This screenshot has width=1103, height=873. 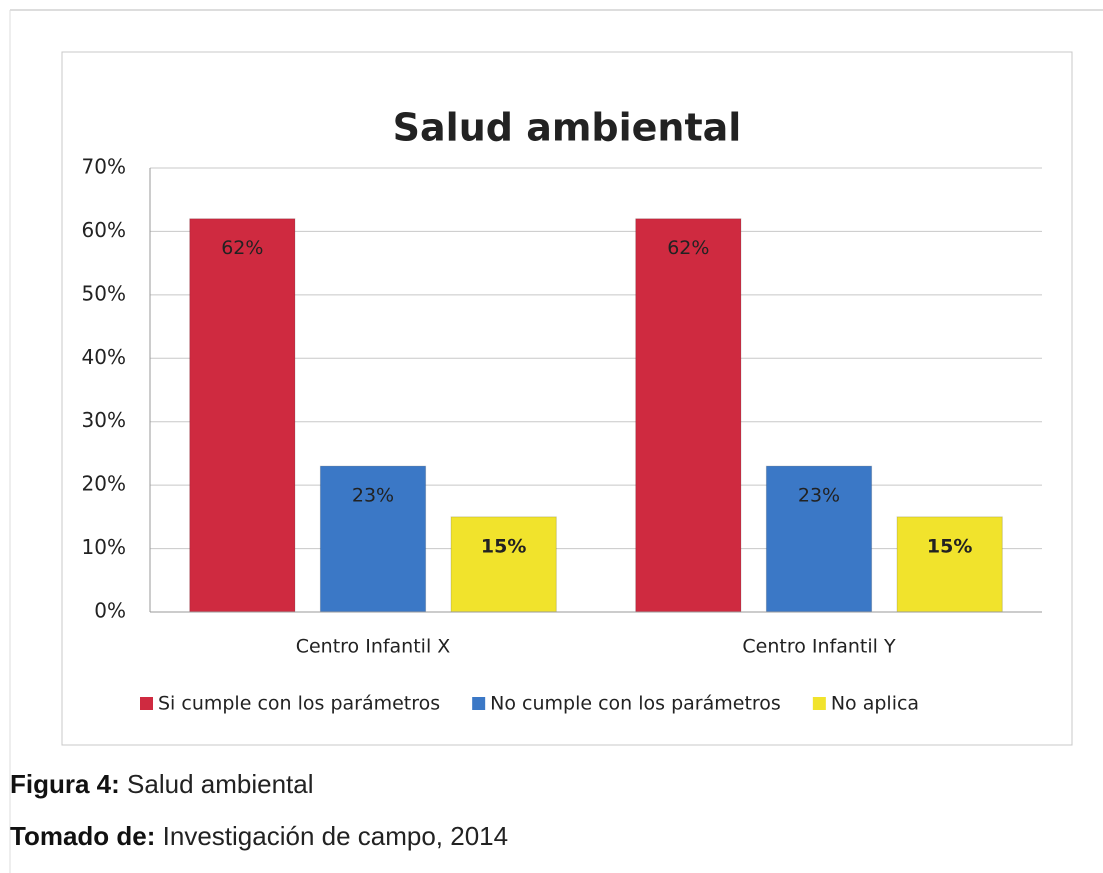 What do you see at coordinates (104, 420) in the screenshot?
I see `y-tick-label: 30%` at bounding box center [104, 420].